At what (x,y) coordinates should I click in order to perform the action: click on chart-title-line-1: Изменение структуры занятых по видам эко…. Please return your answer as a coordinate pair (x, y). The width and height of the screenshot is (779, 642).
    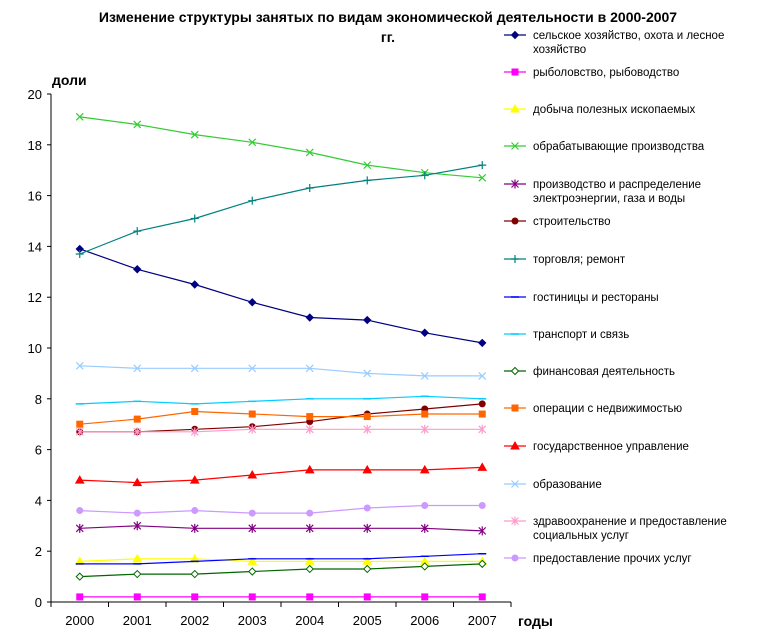
    Looking at the image, I should click on (388, 17).